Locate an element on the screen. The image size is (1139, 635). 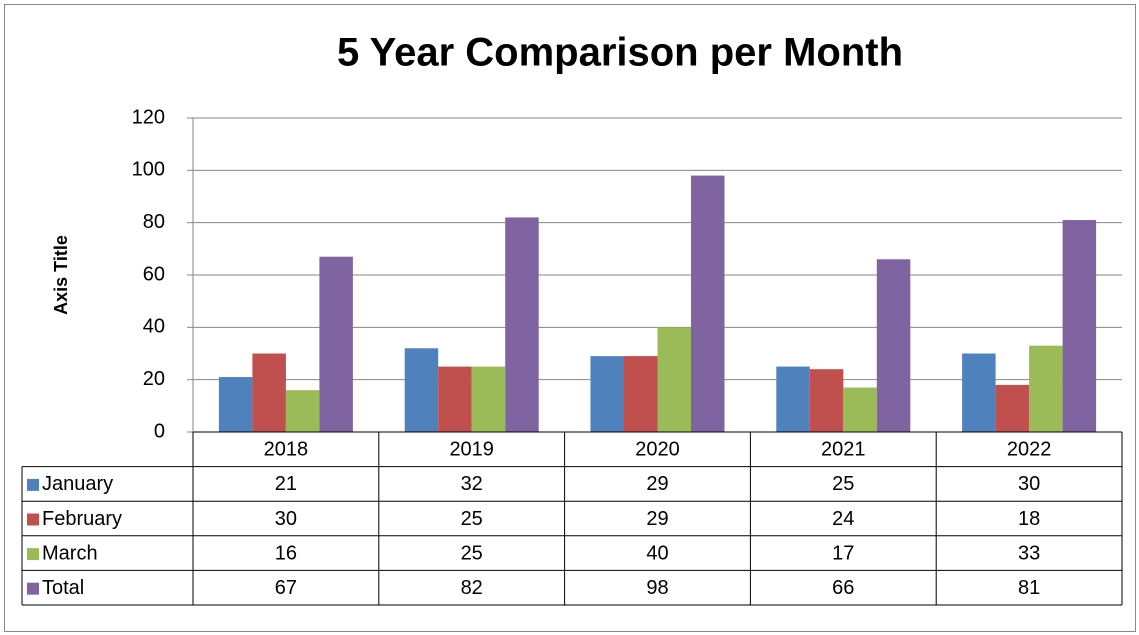
x-tick-label: 2018 is located at coordinates (286, 450).